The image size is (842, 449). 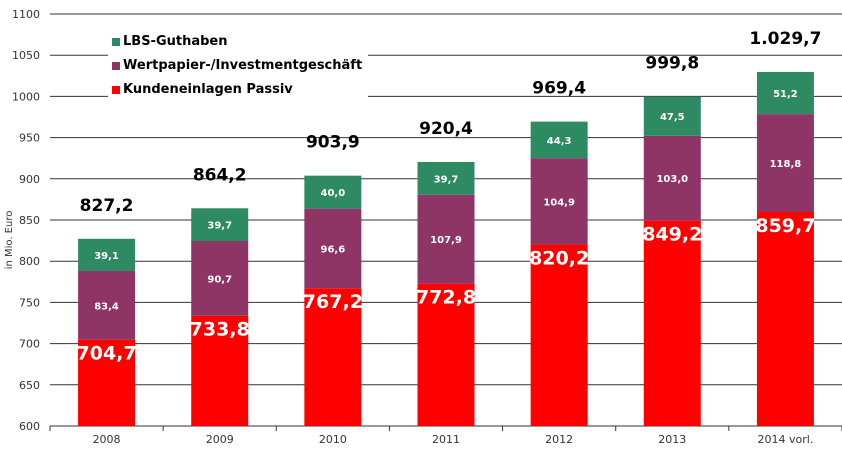 What do you see at coordinates (29, 426) in the screenshot?
I see `y-tick-label: 600` at bounding box center [29, 426].